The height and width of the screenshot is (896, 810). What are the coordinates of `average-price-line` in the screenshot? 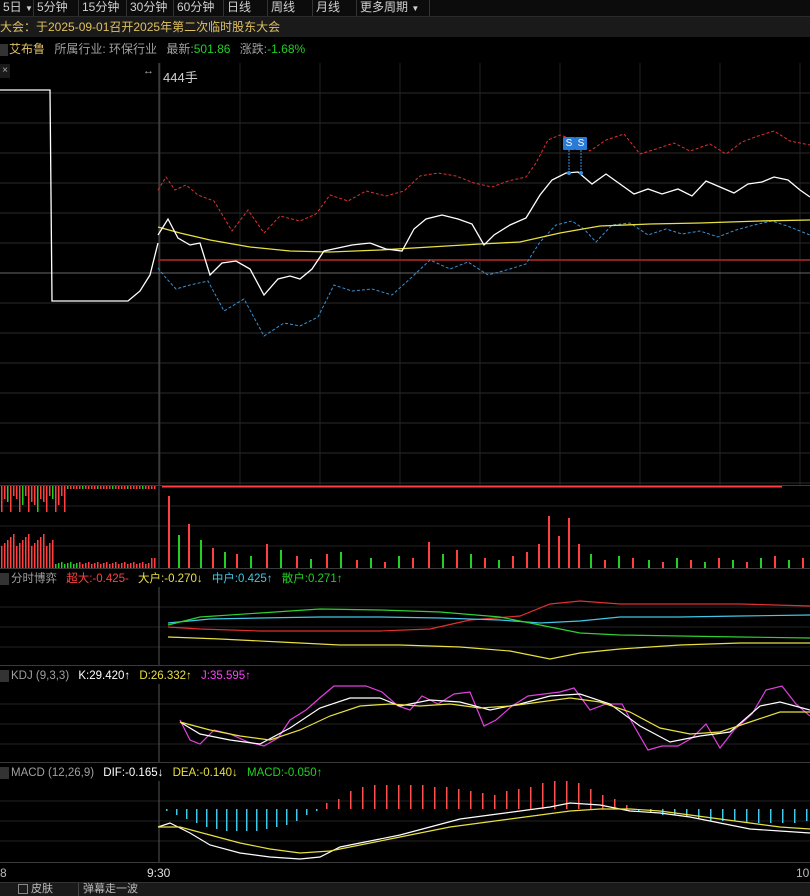 It's located at (483, 236).